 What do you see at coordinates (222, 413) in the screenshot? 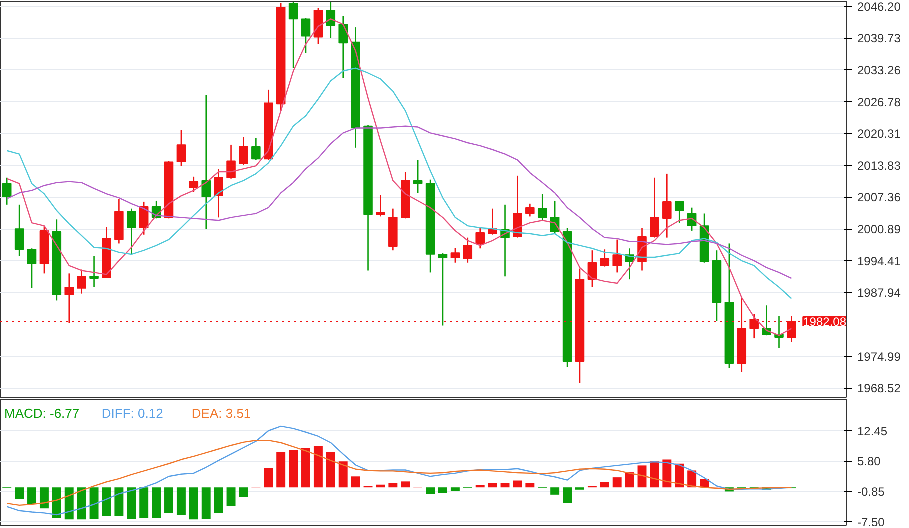
I see `series-label: DEA: 3.51` at bounding box center [222, 413].